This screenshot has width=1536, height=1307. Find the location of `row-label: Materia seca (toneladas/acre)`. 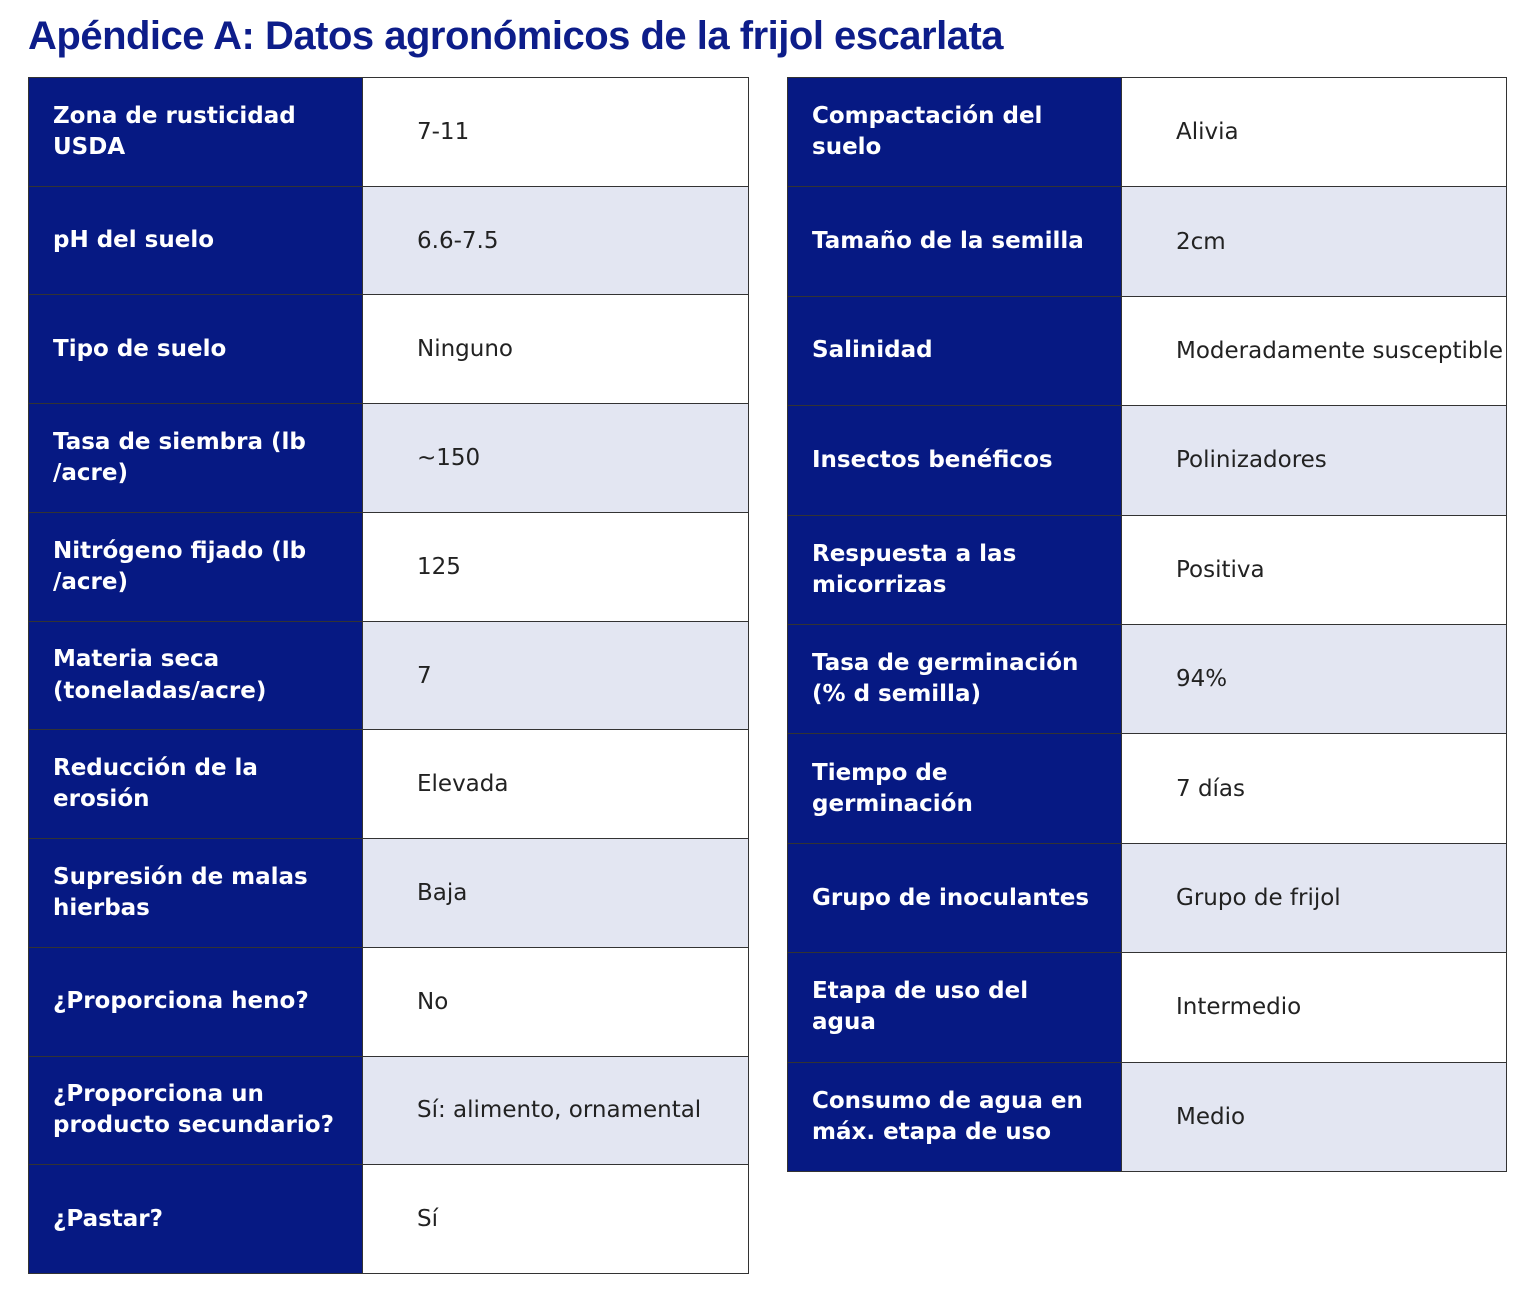

row-label: Materia seca (toneladas/acre) is located at coordinates (196, 675).